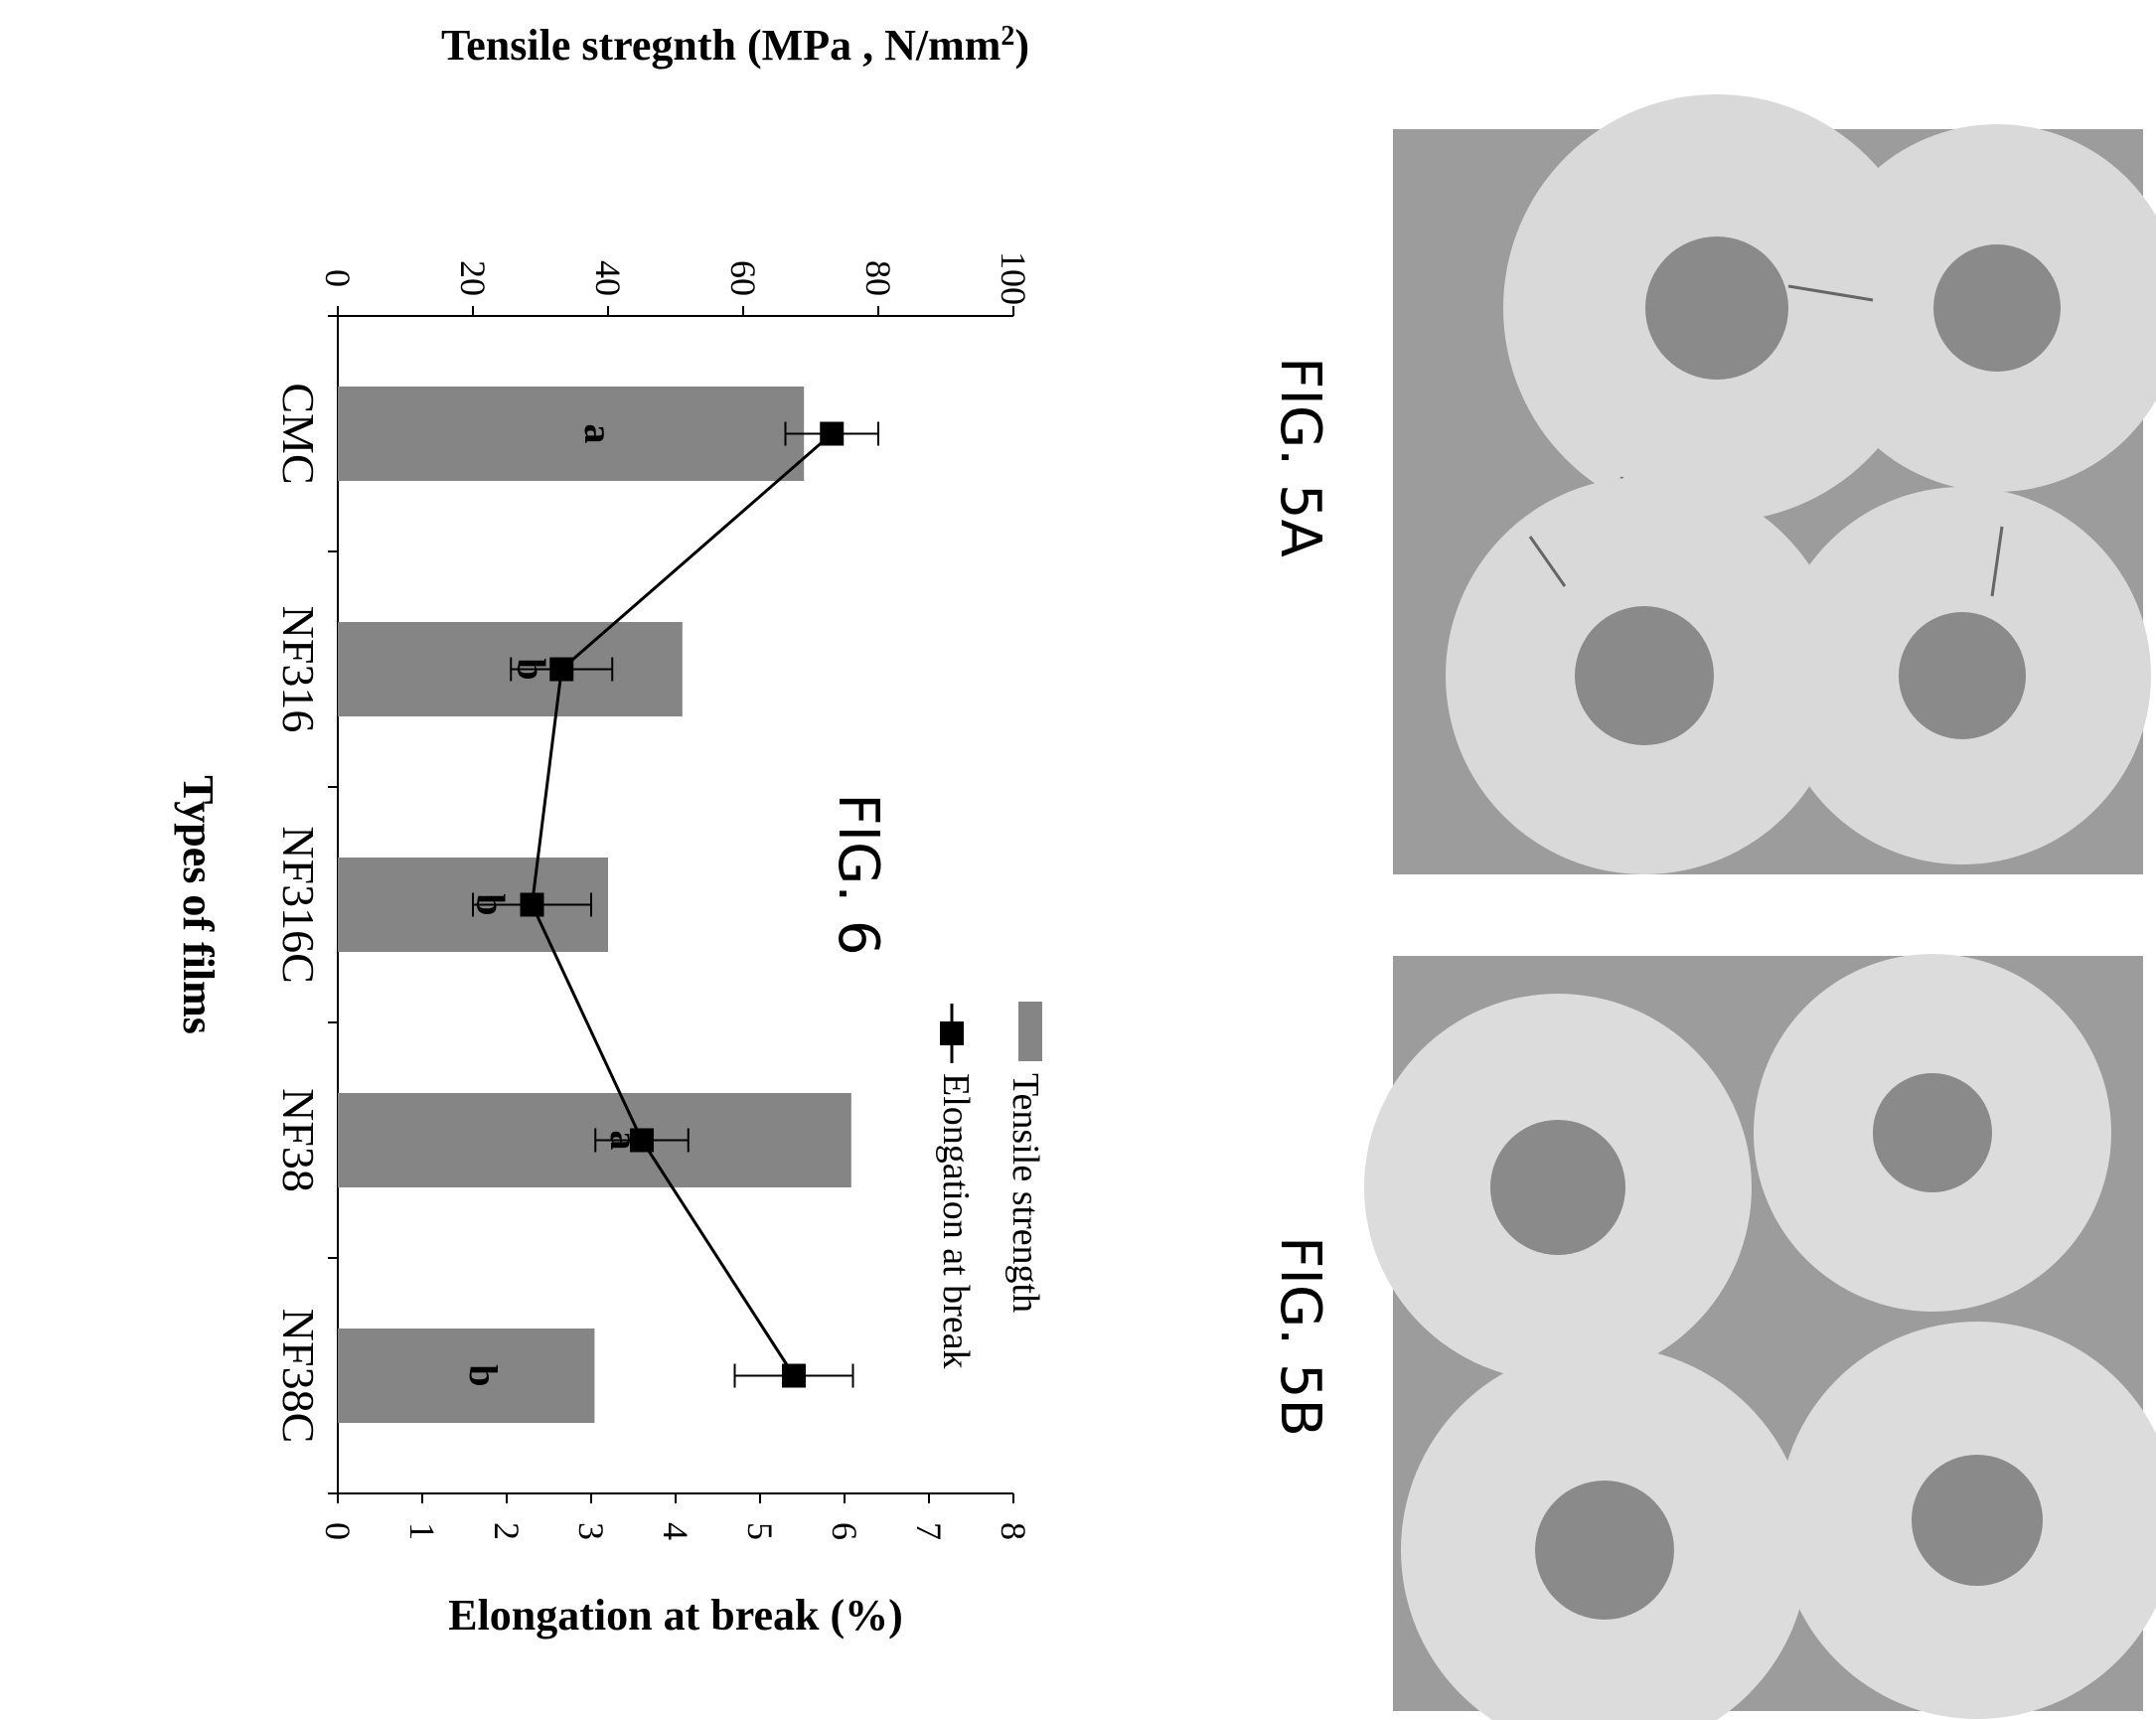 This screenshot has height=1720, width=2156. Describe the element at coordinates (608, 278) in the screenshot. I see `left-axis-tick-label: 40` at that location.